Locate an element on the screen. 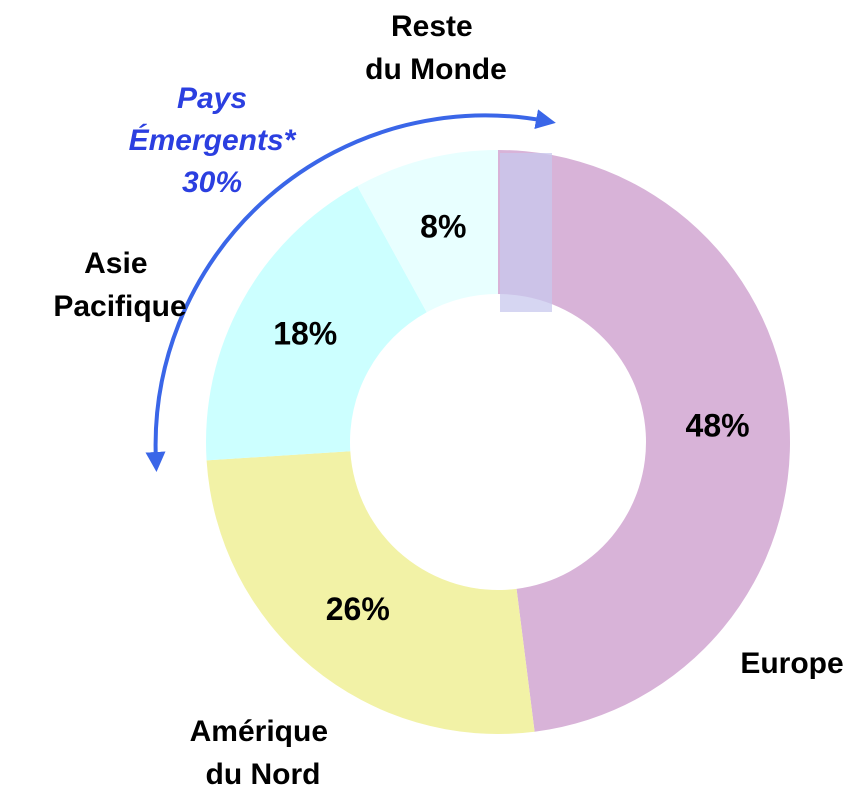 The image size is (868, 788). annotation-text: Émergents* is located at coordinates (213, 140).